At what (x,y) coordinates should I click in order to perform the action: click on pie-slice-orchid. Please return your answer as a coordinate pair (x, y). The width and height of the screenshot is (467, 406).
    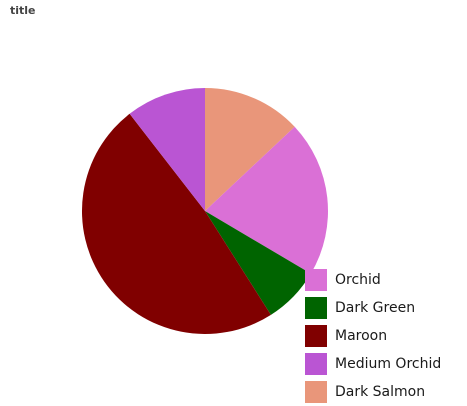
    Looking at the image, I should click on (266, 200).